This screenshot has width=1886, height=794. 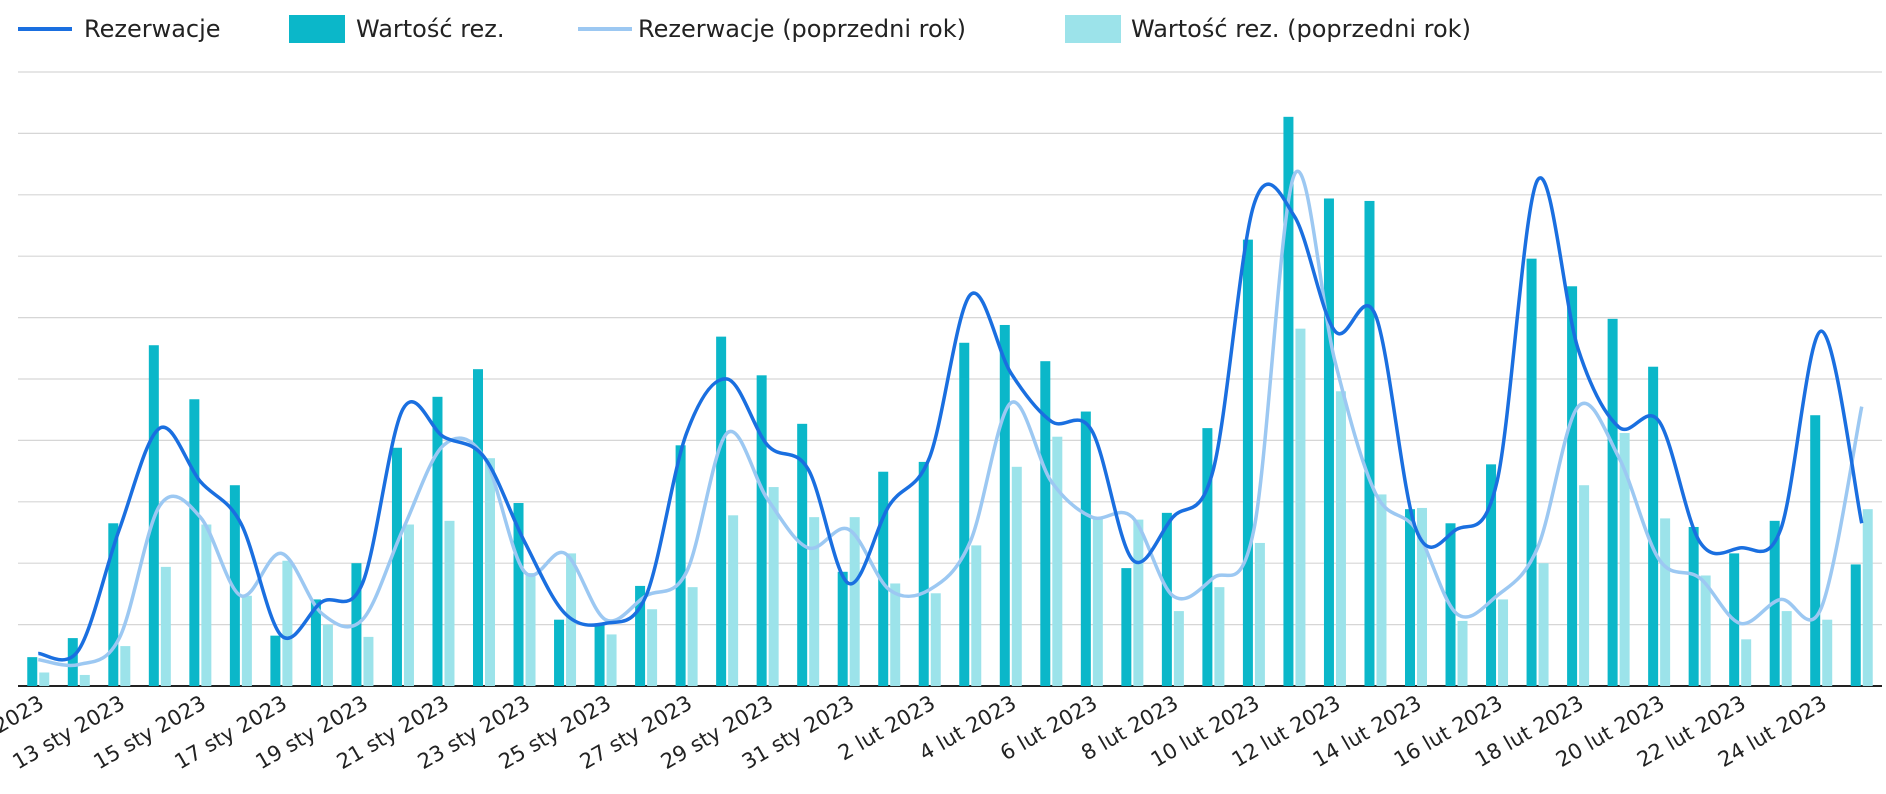 What do you see at coordinates (152, 29) in the screenshot?
I see `legend-label: Rezerwacje` at bounding box center [152, 29].